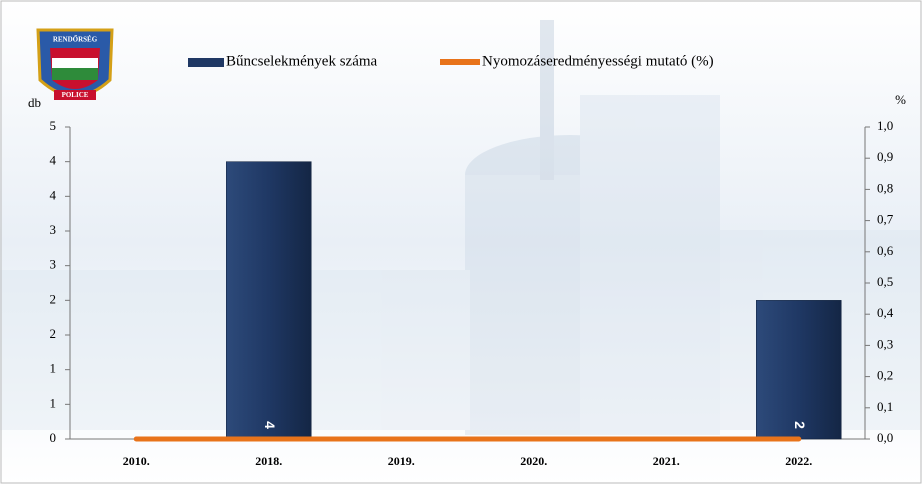 This screenshot has width=922, height=484. I want to click on x-tick-label: 2010., so click(136, 461).